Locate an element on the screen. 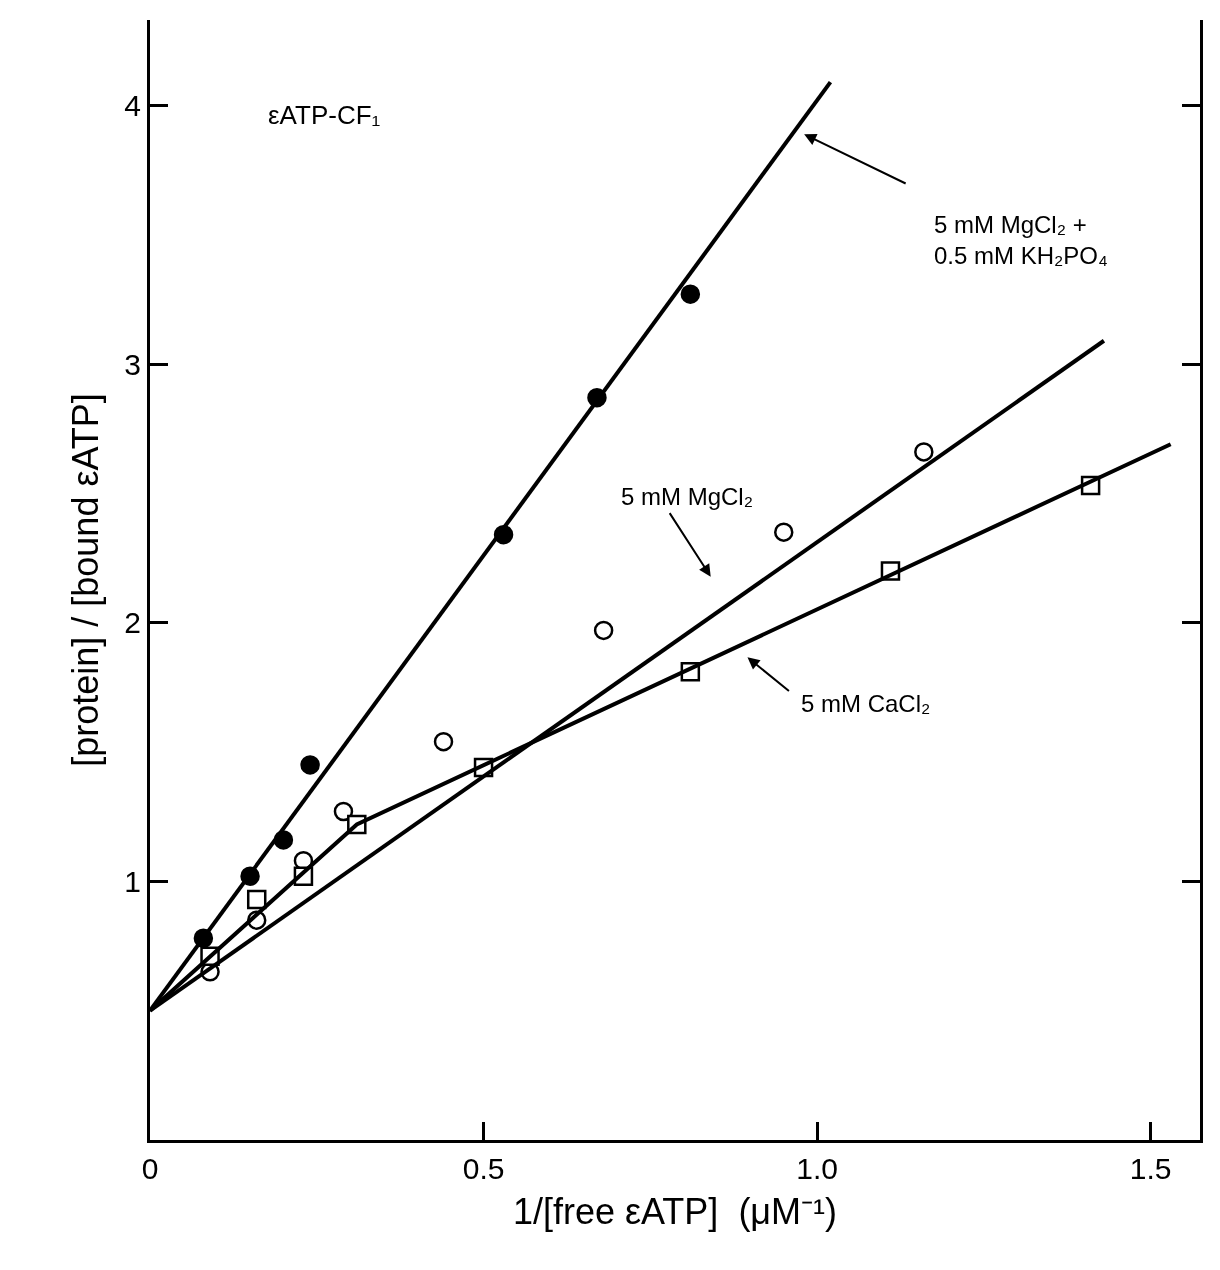  y-tick-label: 3 is located at coordinates (132, 364).